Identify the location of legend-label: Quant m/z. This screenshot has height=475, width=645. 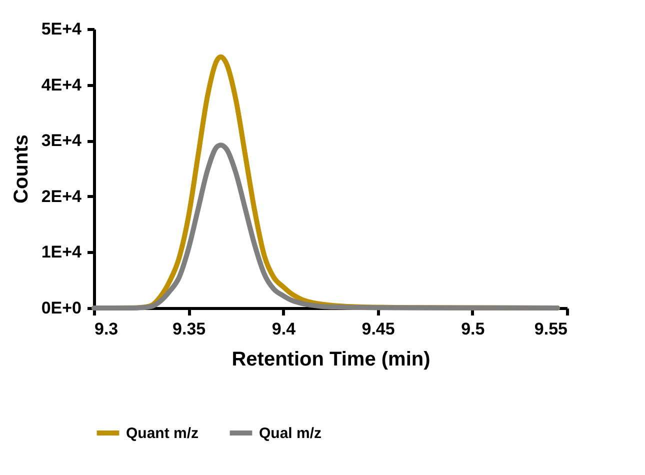
(162, 433).